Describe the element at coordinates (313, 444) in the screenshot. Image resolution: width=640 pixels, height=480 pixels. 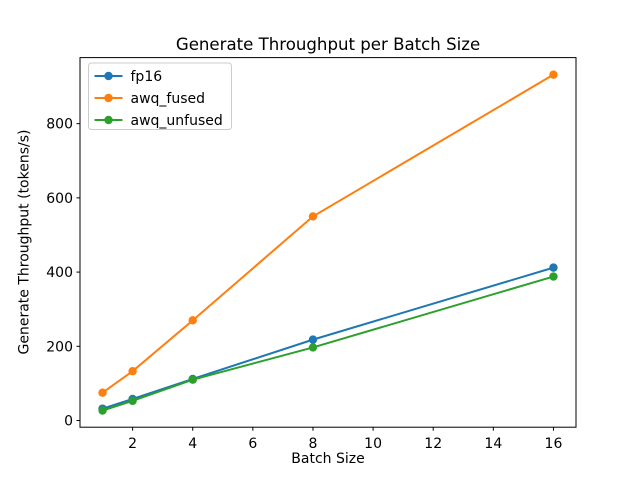
I see `x-tick-label: 8` at that location.